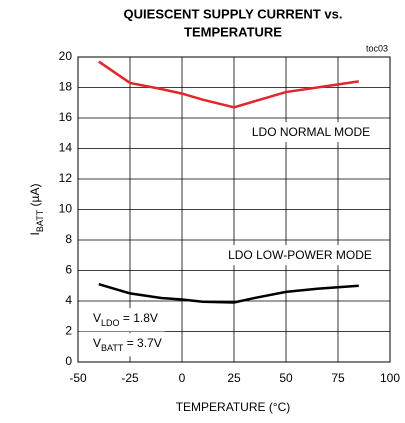 This screenshot has height=423, width=405. Describe the element at coordinates (377, 48) in the screenshot. I see `figure-tag: toc03` at that location.